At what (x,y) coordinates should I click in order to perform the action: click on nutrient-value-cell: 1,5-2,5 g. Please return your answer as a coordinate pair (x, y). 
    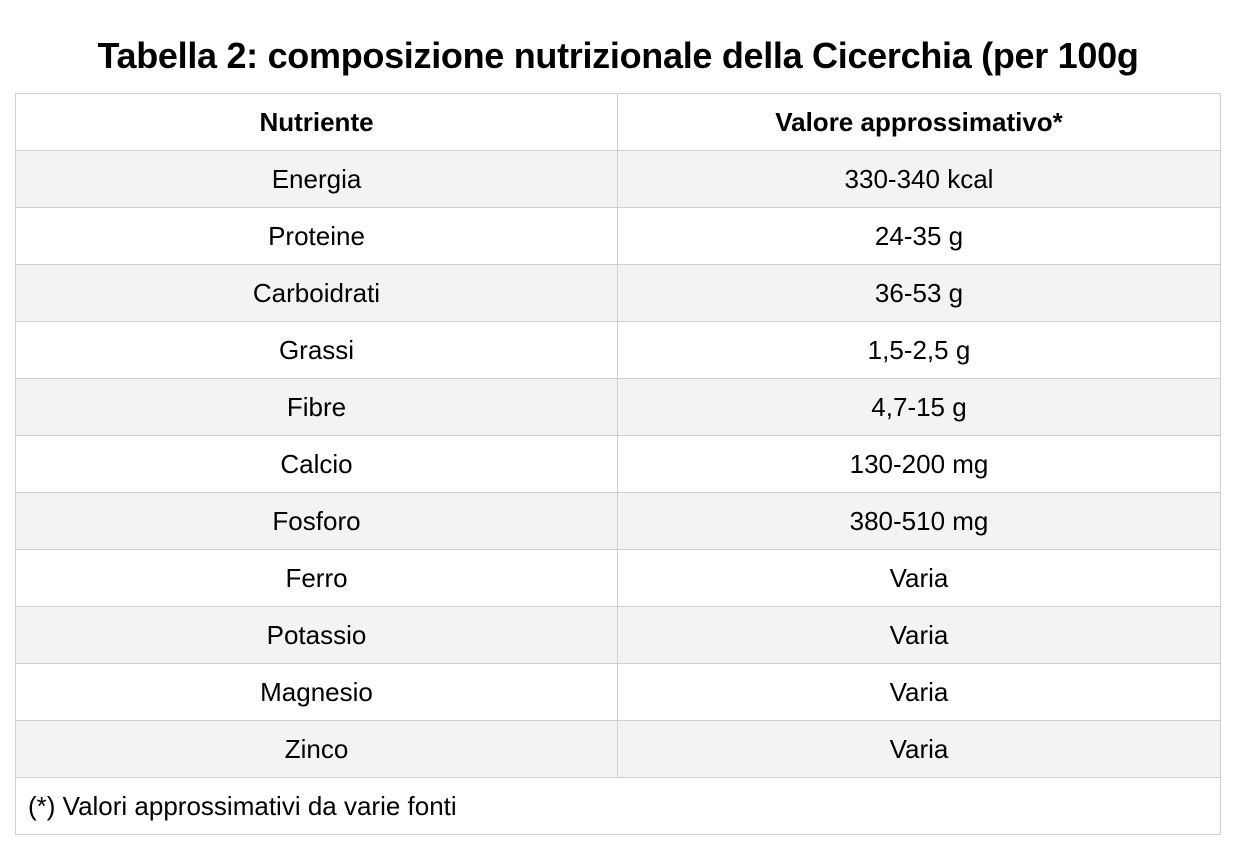
    Looking at the image, I should click on (919, 350).